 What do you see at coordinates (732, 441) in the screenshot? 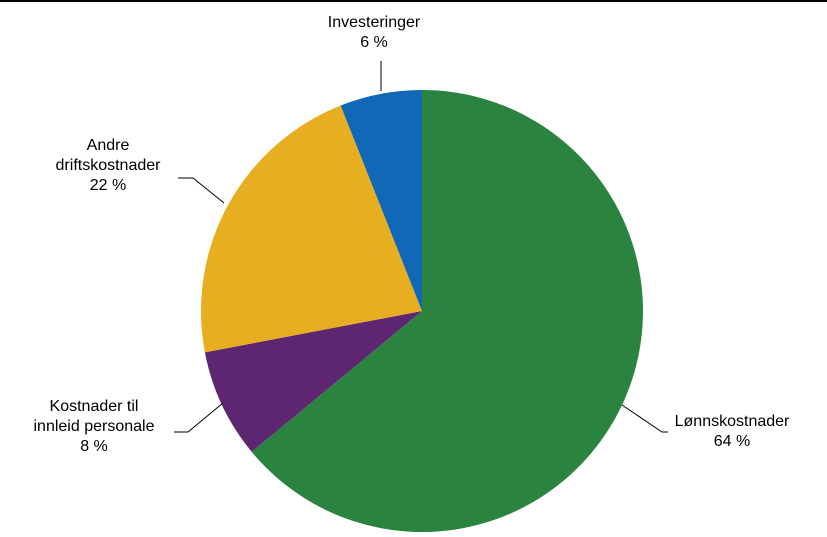
I see `slice-label-line: 64 %` at bounding box center [732, 441].